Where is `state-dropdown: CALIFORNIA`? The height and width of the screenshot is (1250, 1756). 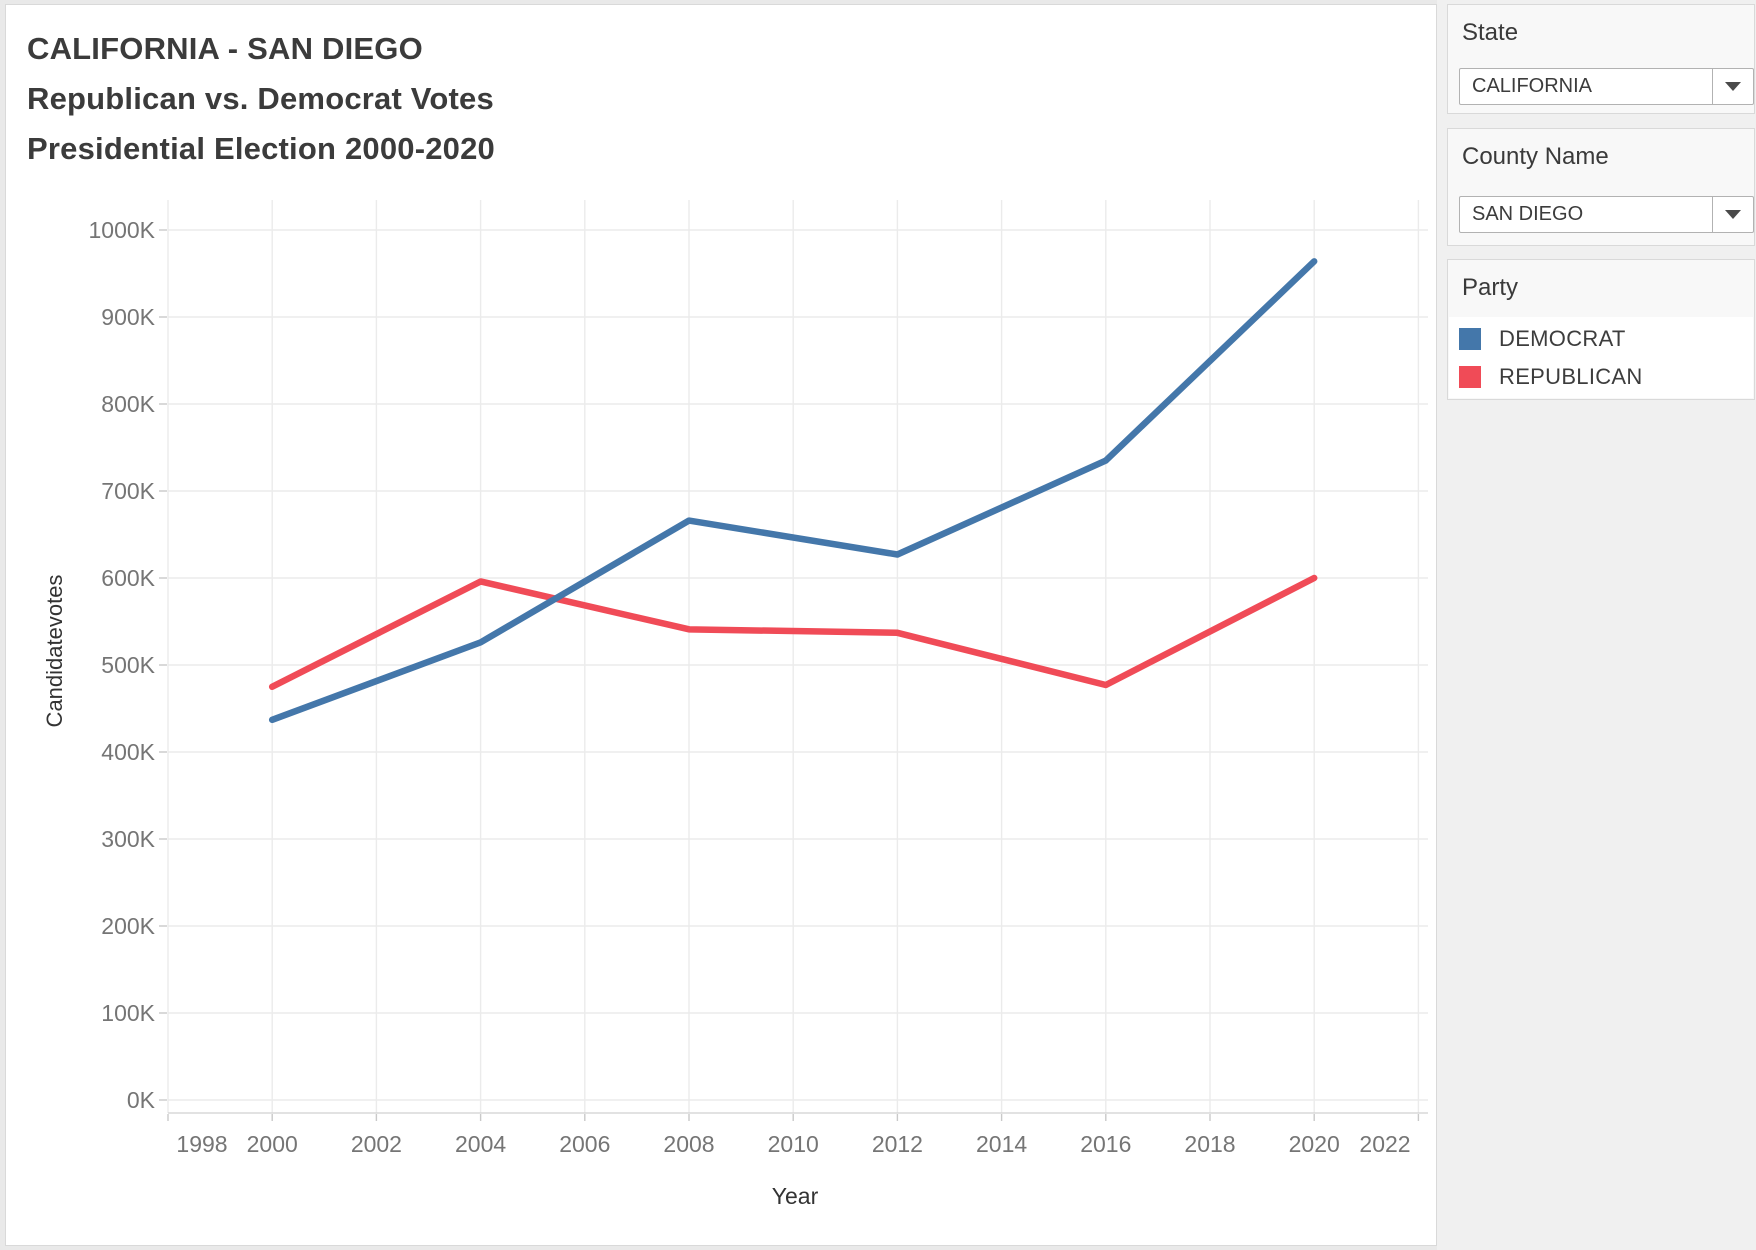
state-dropdown: CALIFORNIA is located at coordinates (1606, 86).